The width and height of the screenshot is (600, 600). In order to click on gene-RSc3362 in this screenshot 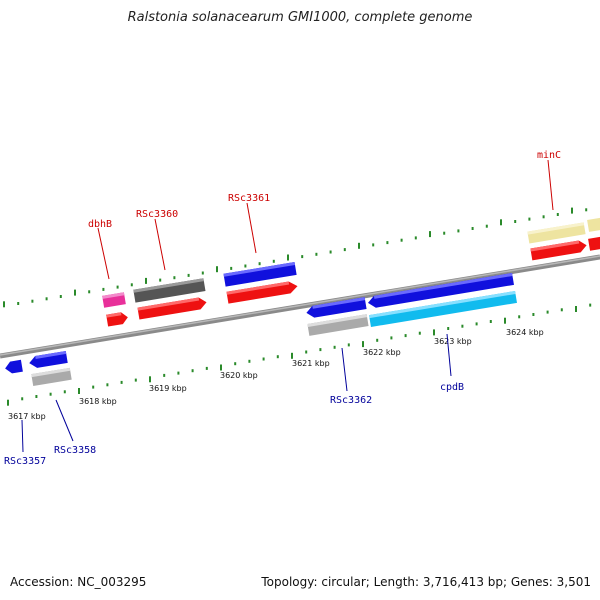, I will do `click(336, 308)`.